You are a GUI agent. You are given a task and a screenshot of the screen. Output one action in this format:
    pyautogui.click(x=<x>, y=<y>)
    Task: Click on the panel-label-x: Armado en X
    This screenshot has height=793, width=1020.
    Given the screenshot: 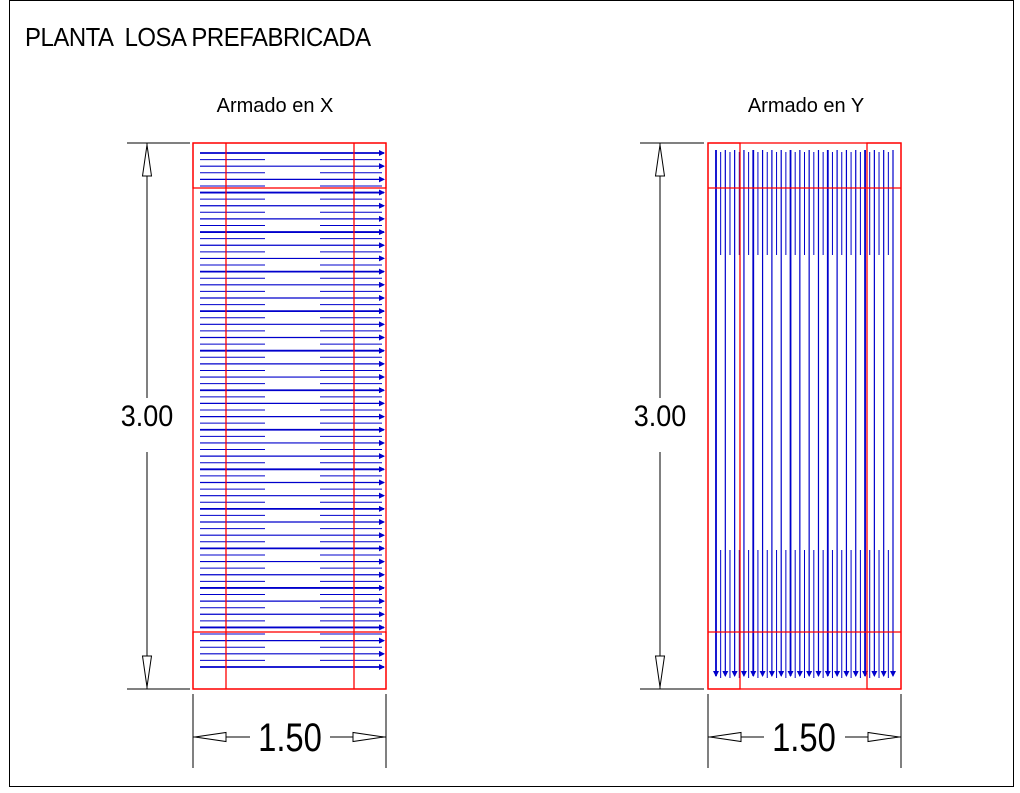 What is the action you would take?
    pyautogui.click(x=275, y=106)
    